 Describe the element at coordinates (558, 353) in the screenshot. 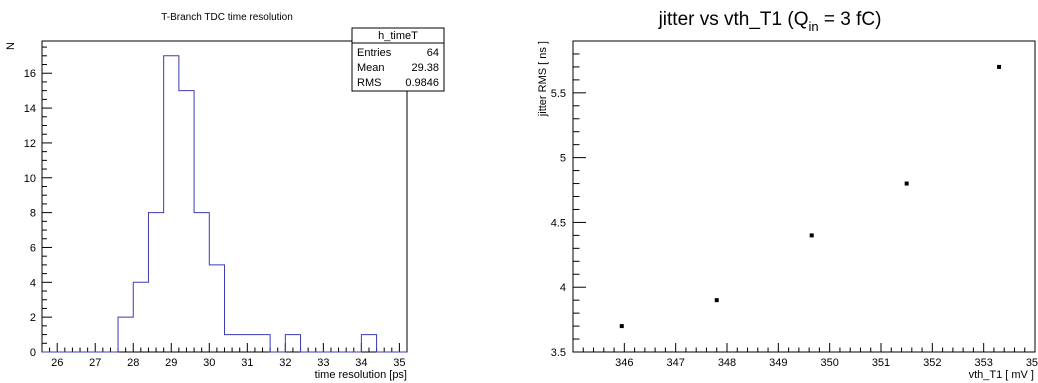

I see `scatter-y-tick-label: 3.5` at that location.